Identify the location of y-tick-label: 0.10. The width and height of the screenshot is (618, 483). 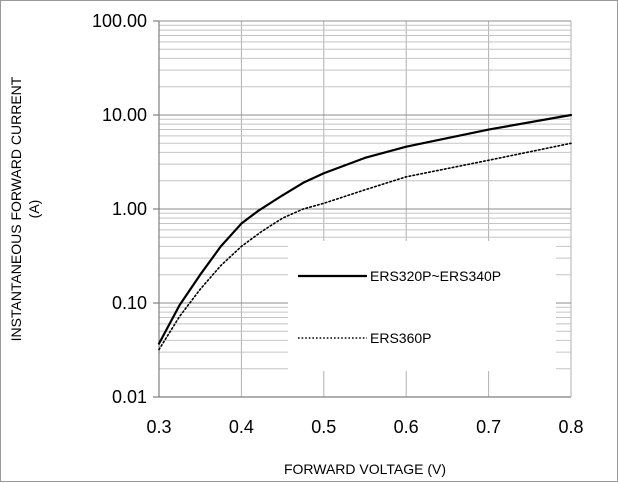
(129, 303).